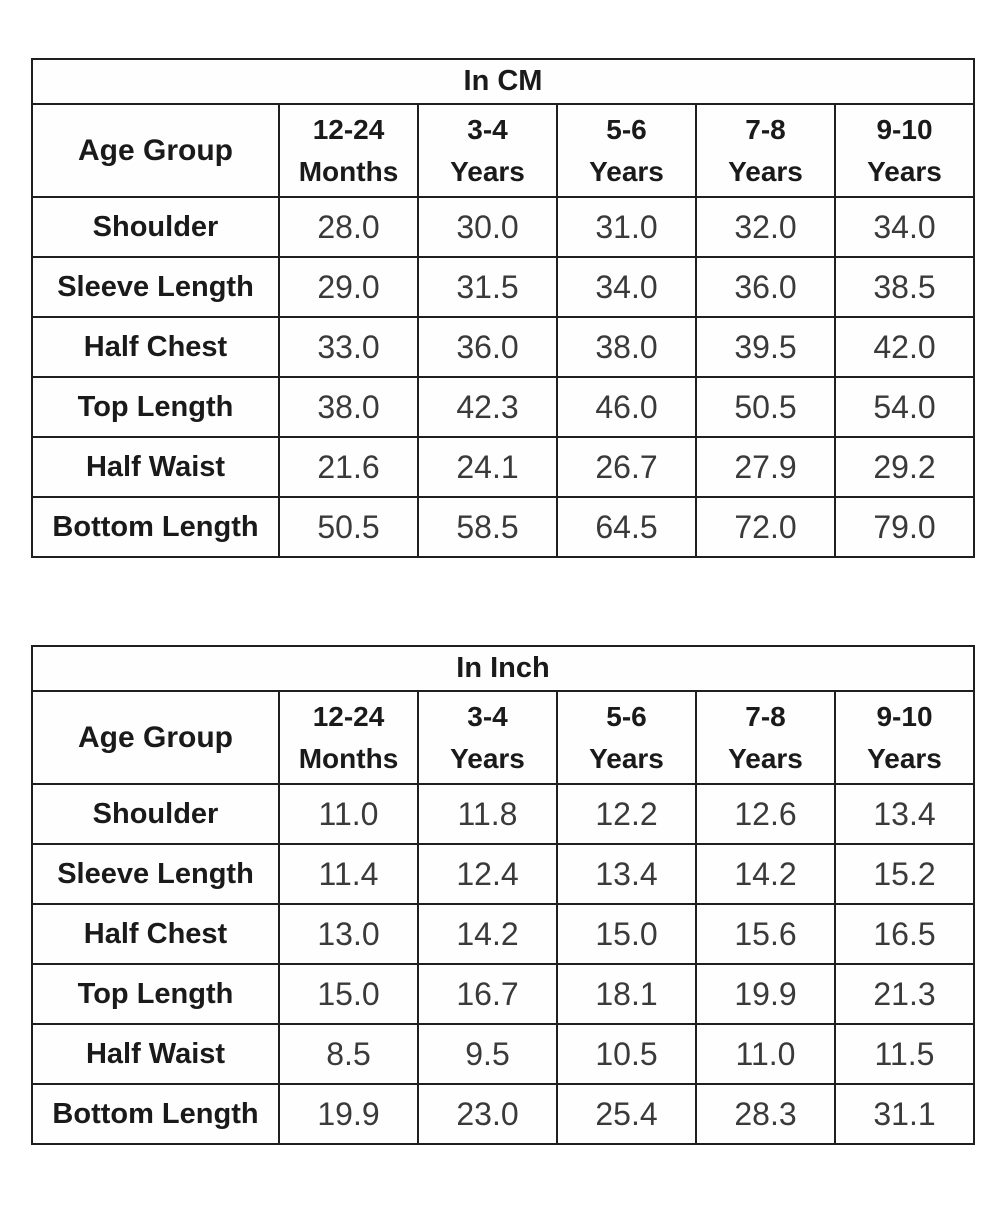  What do you see at coordinates (765, 527) in the screenshot?
I see `cell-value: 72.0` at bounding box center [765, 527].